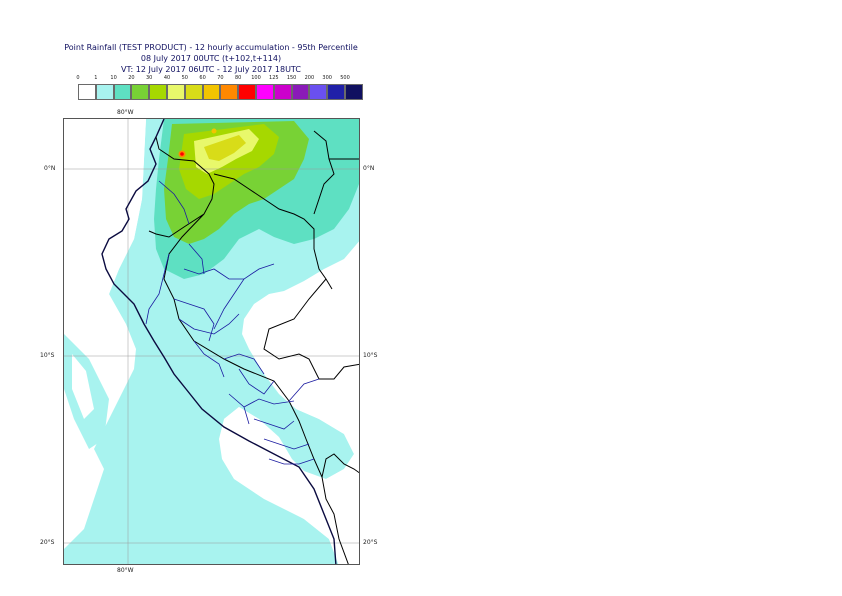  Describe the element at coordinates (225, 148) in the screenshot. I see `rain-area-50mm` at that location.